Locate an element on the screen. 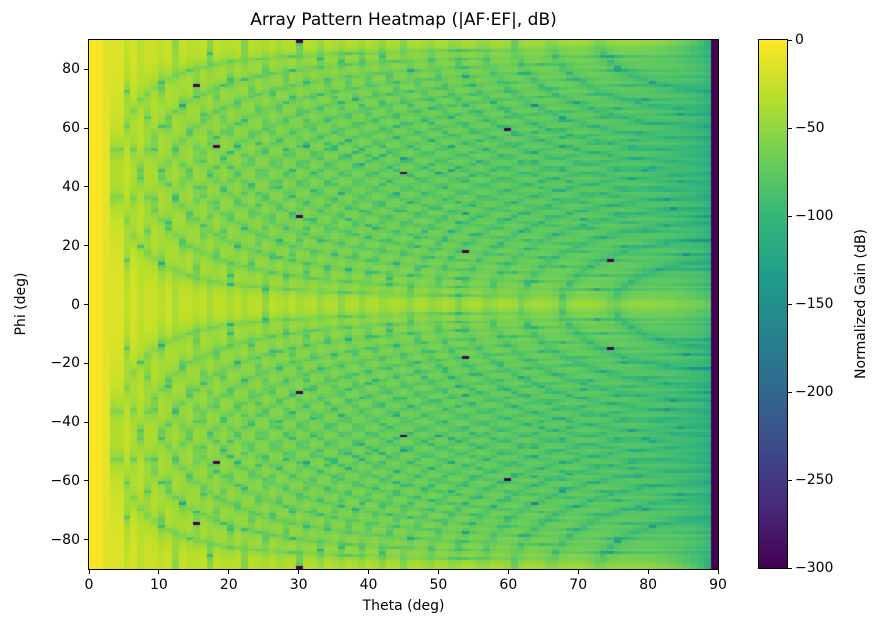 The height and width of the screenshot is (637, 885). colorbar-tick-label--300: −300 is located at coordinates (814, 568).